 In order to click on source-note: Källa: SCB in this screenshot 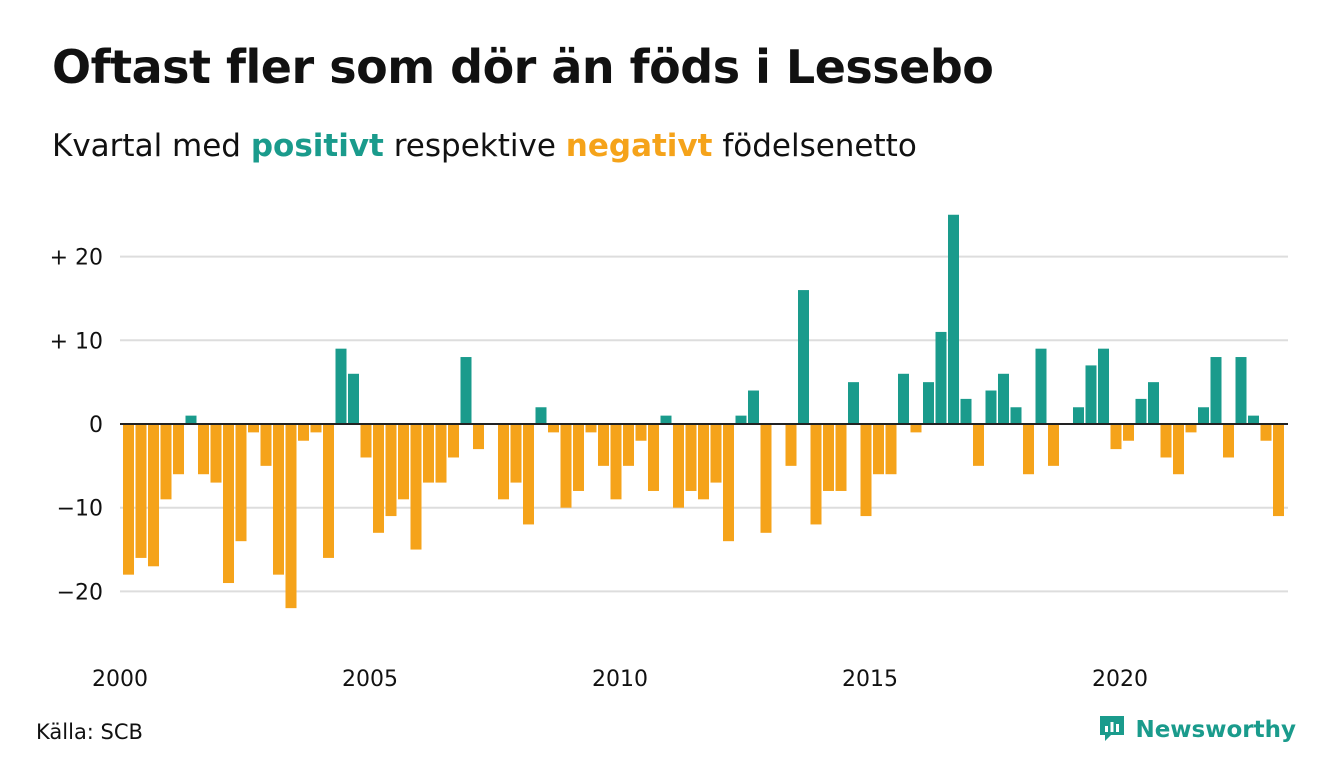, I will do `click(89, 732)`.